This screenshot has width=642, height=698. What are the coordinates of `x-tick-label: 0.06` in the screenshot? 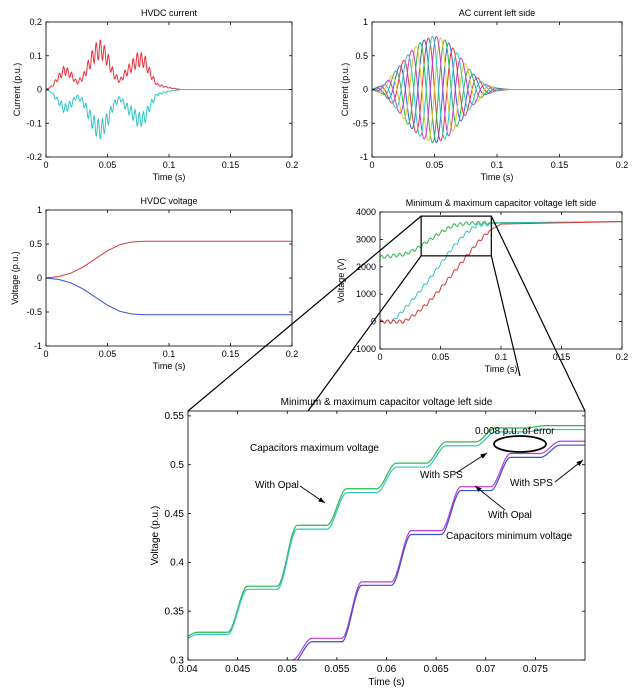 It's located at (387, 669).